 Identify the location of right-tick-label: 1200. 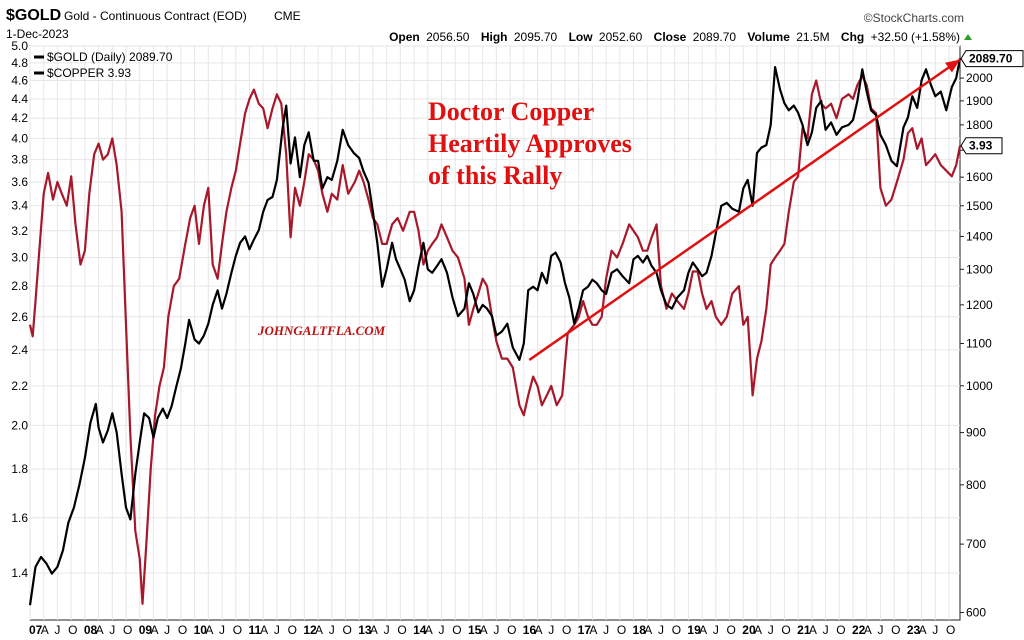
(979, 305).